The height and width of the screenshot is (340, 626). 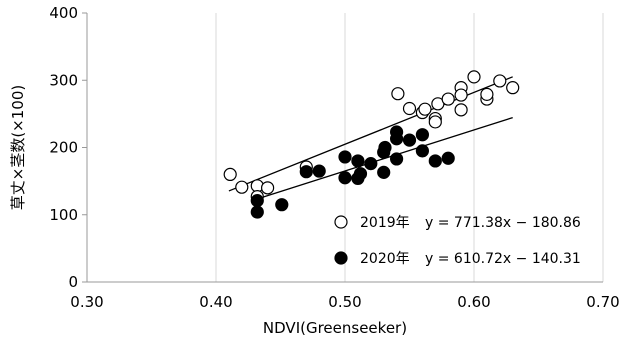 I want to click on x-tick-label: 0.30, so click(x=86, y=302).